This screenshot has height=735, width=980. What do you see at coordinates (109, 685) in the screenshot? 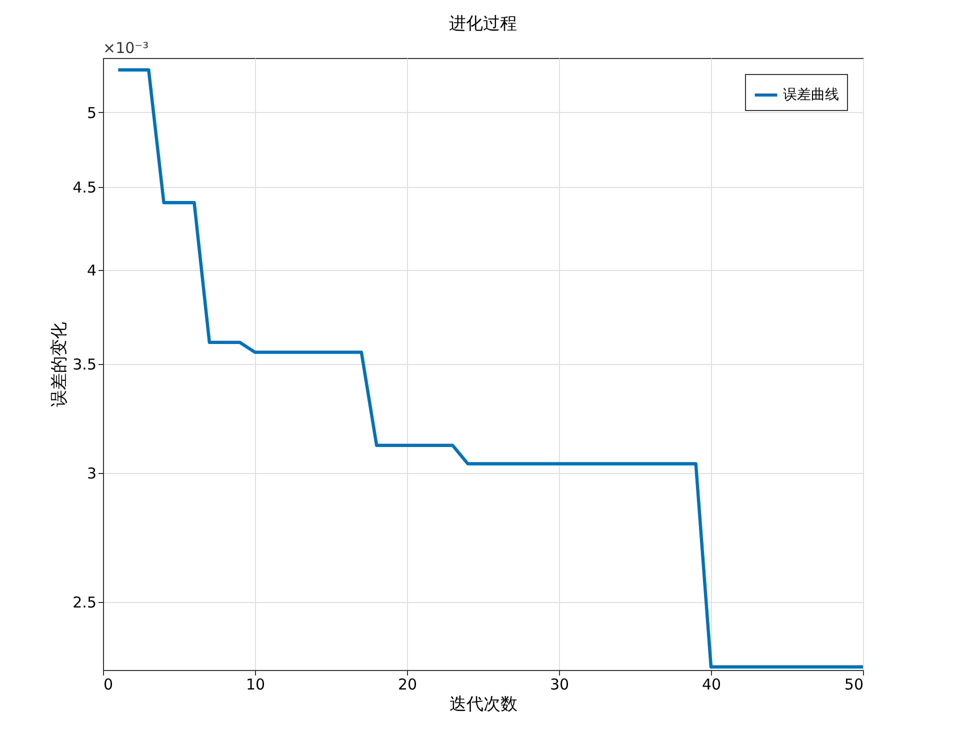
I see `x-tick-label: 0` at bounding box center [109, 685].